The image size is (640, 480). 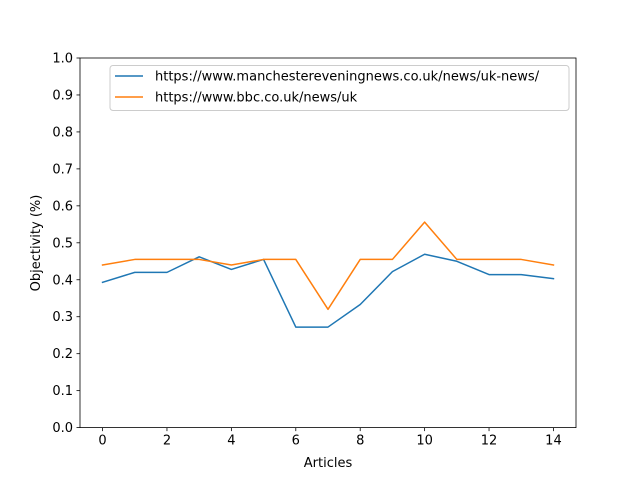 I want to click on legend-box, so click(x=339, y=88).